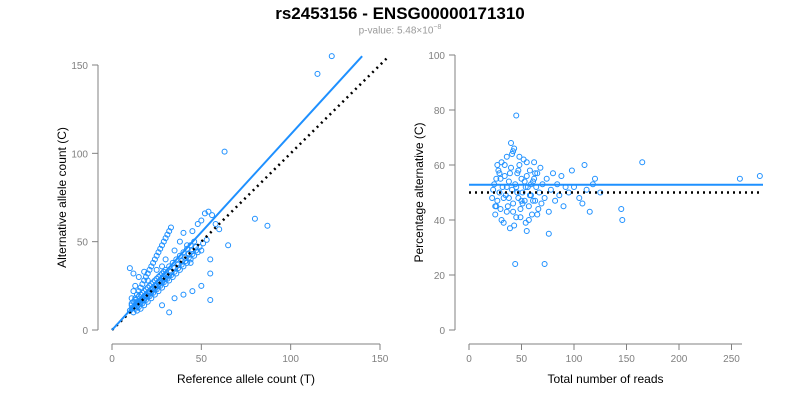  I want to click on x-tick-label: 150, so click(380, 359).